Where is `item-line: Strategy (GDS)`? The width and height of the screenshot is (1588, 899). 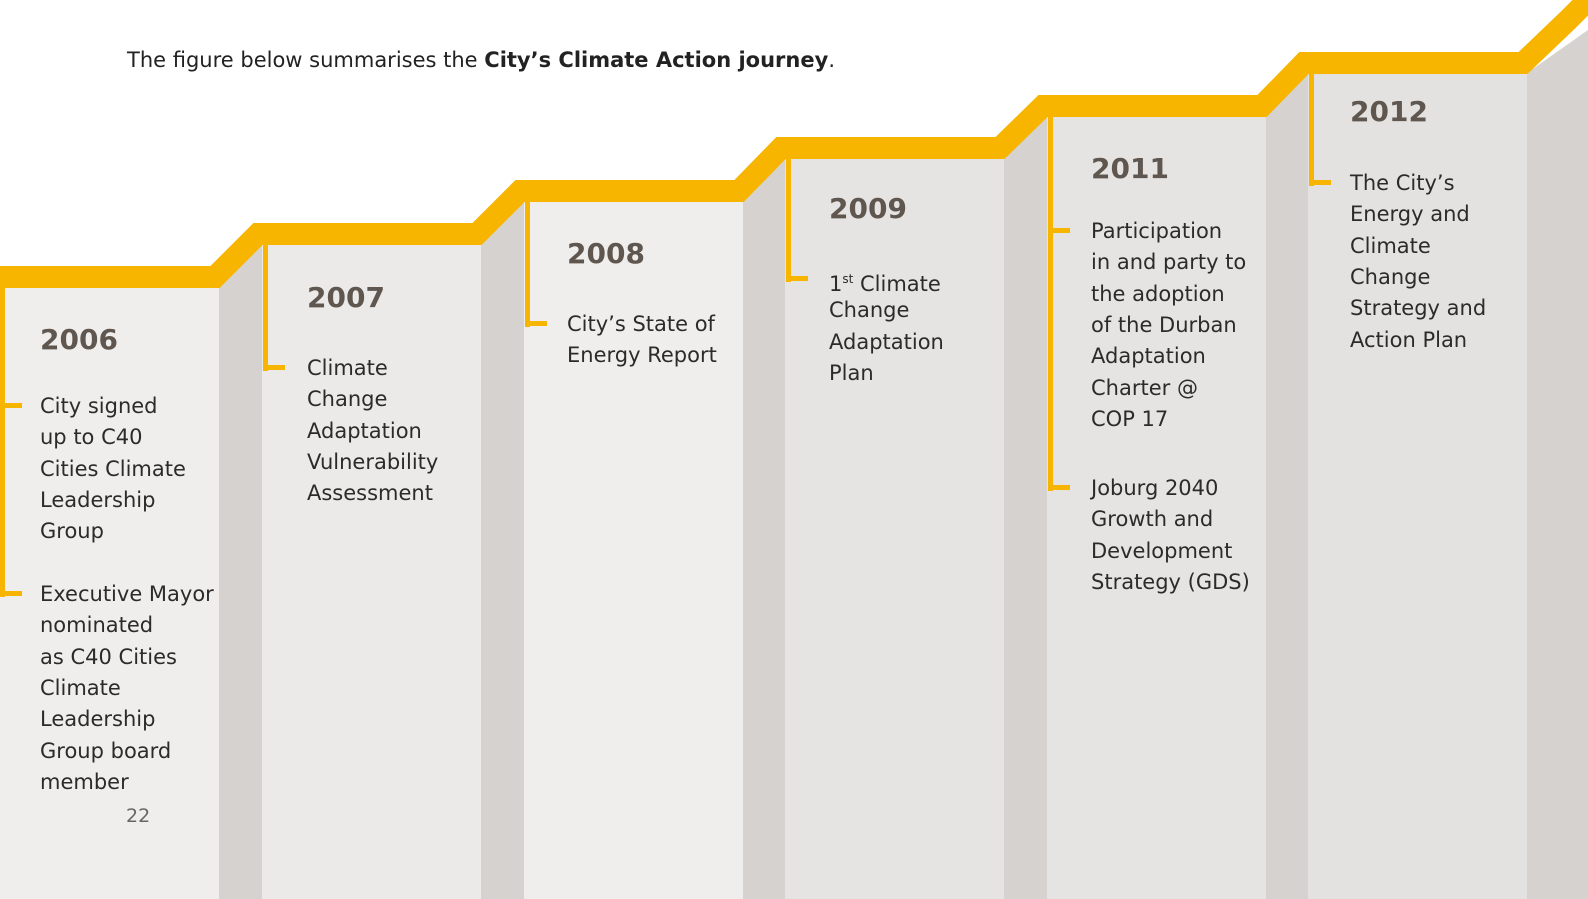 item-line: Strategy (GDS) is located at coordinates (1170, 581).